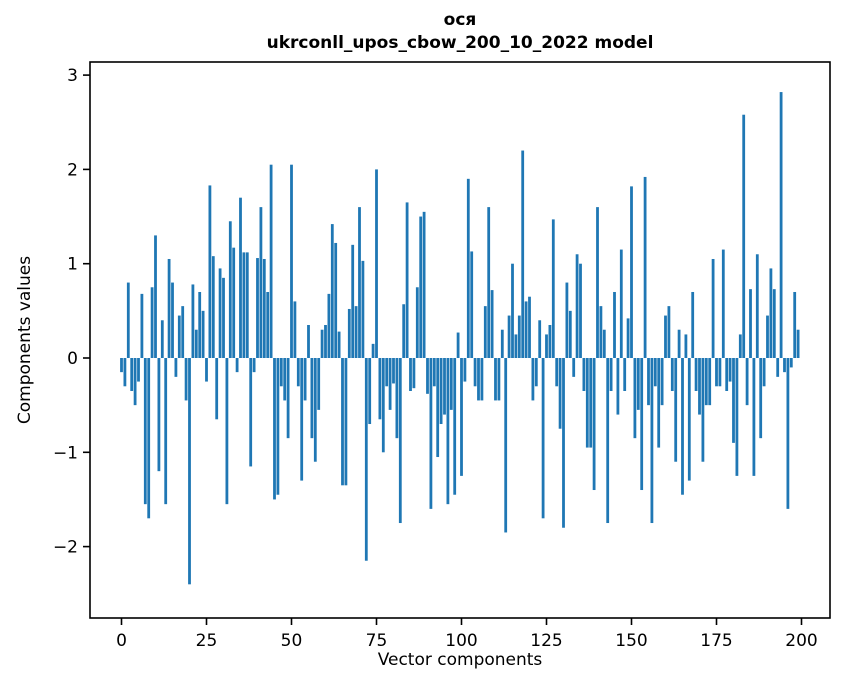 This screenshot has width=847, height=696. I want to click on y-axis-label: Components values, so click(25, 340).